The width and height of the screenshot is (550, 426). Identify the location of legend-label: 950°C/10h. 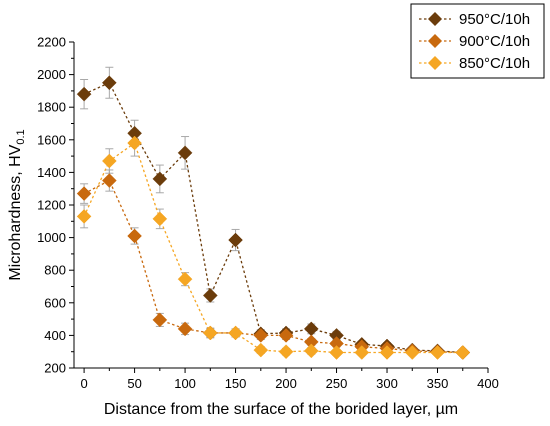
(494, 19).